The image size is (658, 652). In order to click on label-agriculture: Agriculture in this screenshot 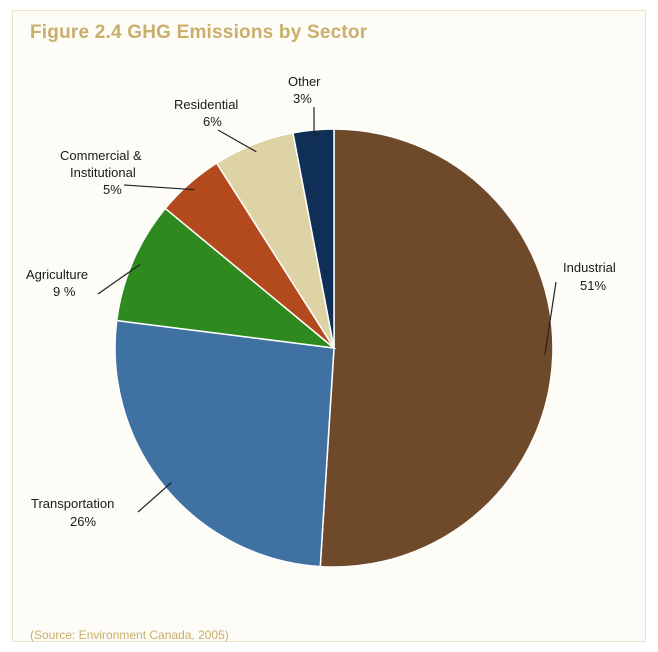, I will do `click(57, 274)`.